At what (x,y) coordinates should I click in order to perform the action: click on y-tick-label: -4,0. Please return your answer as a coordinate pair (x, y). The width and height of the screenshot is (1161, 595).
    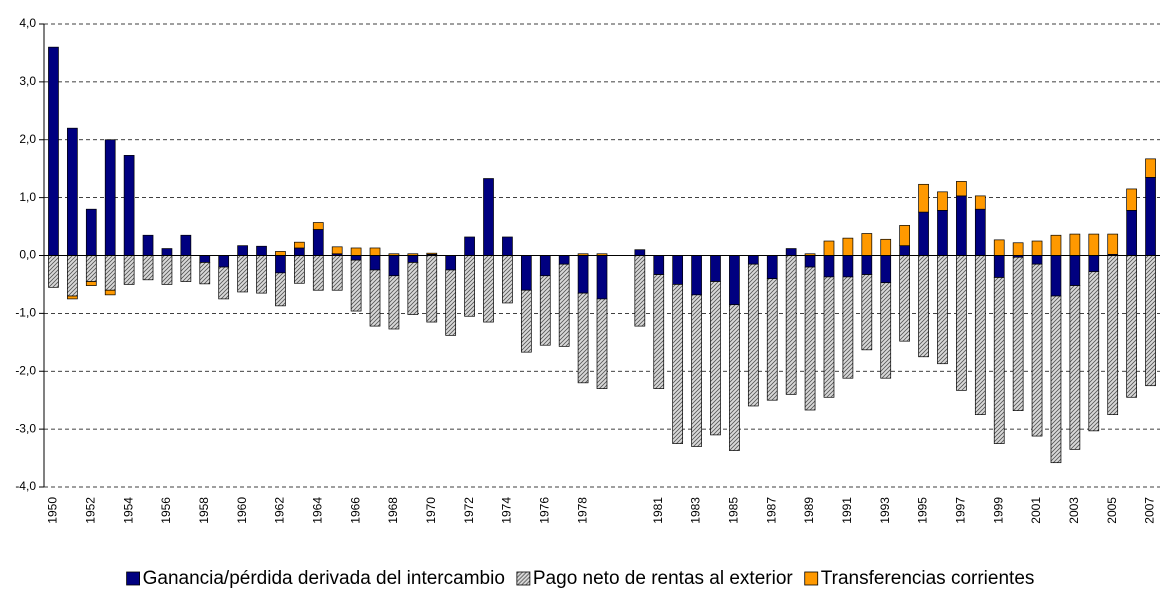
    Looking at the image, I should click on (25, 486).